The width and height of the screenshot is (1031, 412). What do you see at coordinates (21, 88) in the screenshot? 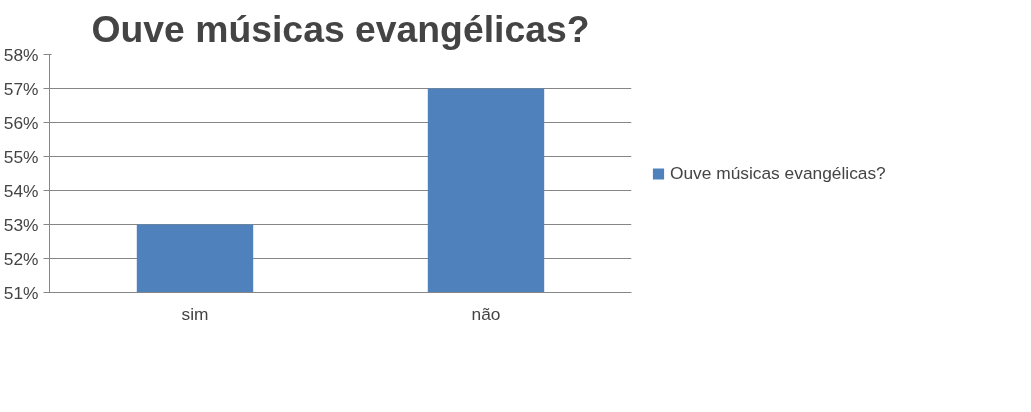
I see `y-tick-label: 57%` at bounding box center [21, 88].